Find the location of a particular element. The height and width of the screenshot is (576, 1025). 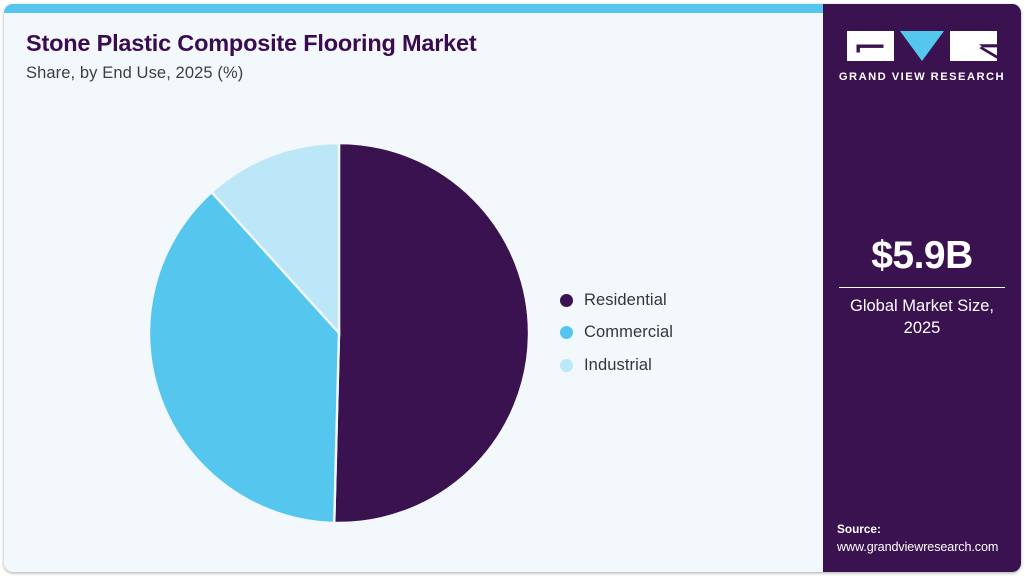

source-url: www.grandviewresearch.com is located at coordinates (918, 547).